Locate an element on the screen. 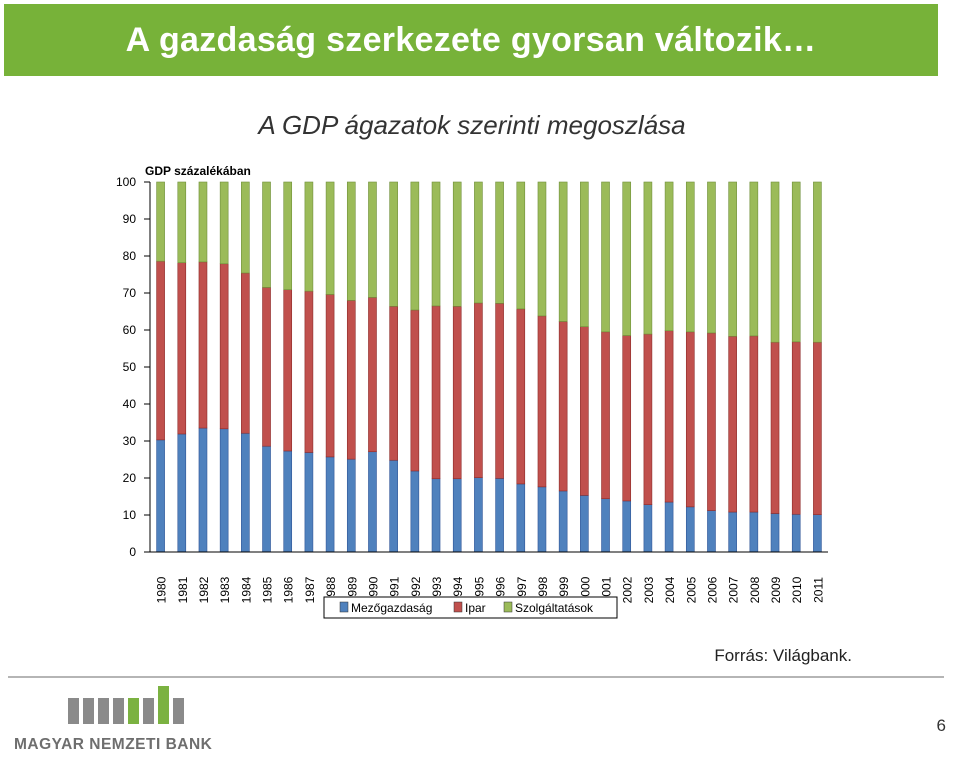  bar-szolg-ltat-sok-1995 is located at coordinates (478, 242).